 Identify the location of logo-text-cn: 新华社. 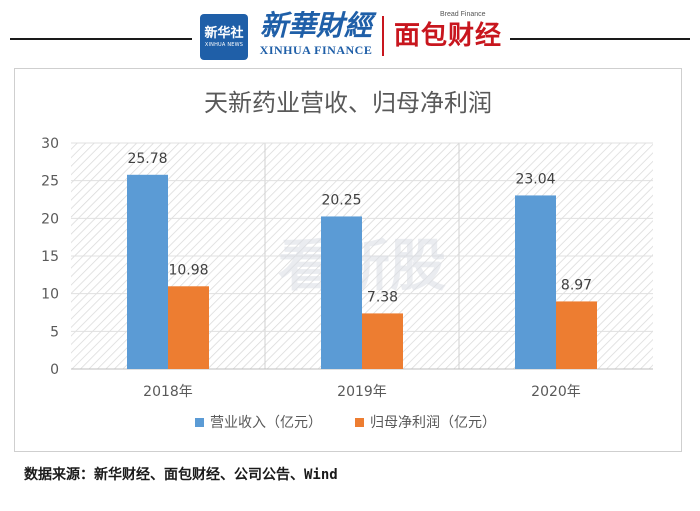
(224, 33).